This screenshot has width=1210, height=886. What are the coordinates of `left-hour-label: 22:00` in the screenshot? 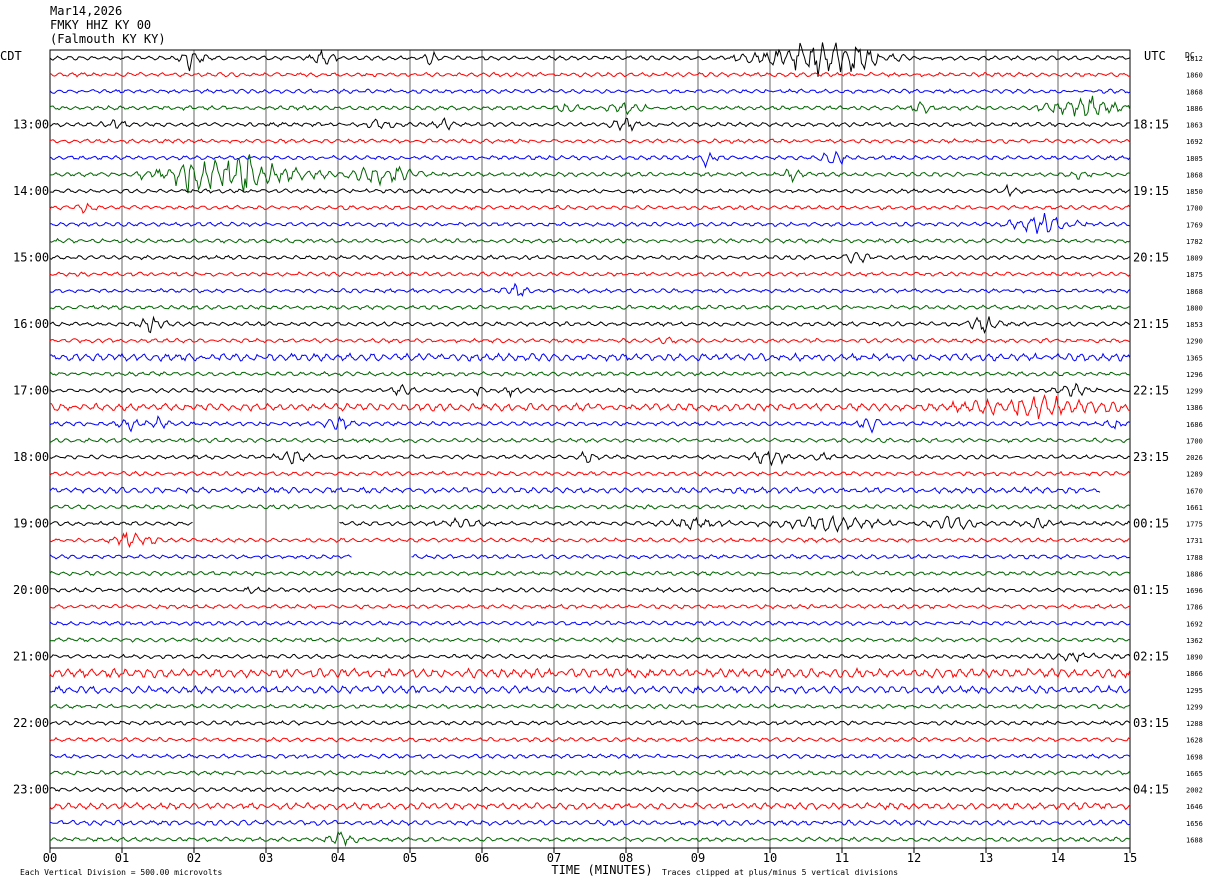 It's located at (31, 723).